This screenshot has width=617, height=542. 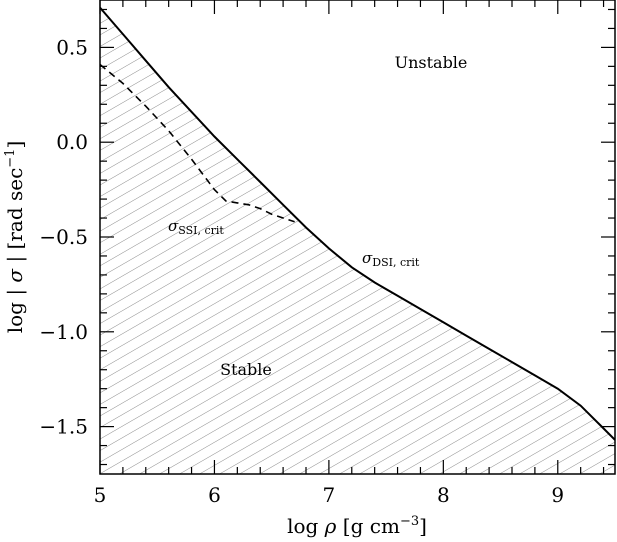 What do you see at coordinates (63, 427) in the screenshot?
I see `y-tick-label: −1.5` at bounding box center [63, 427].